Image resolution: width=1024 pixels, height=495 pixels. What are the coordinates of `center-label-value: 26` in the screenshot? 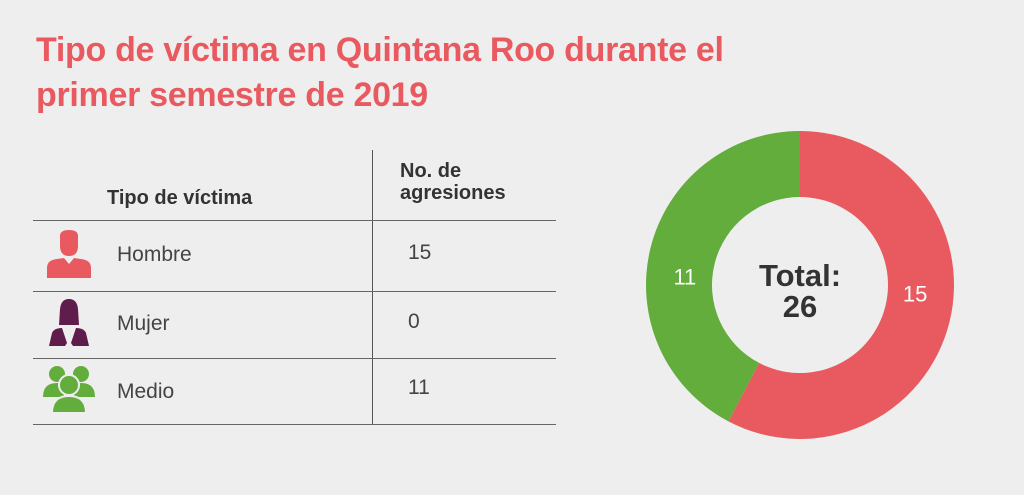 It's located at (800, 306).